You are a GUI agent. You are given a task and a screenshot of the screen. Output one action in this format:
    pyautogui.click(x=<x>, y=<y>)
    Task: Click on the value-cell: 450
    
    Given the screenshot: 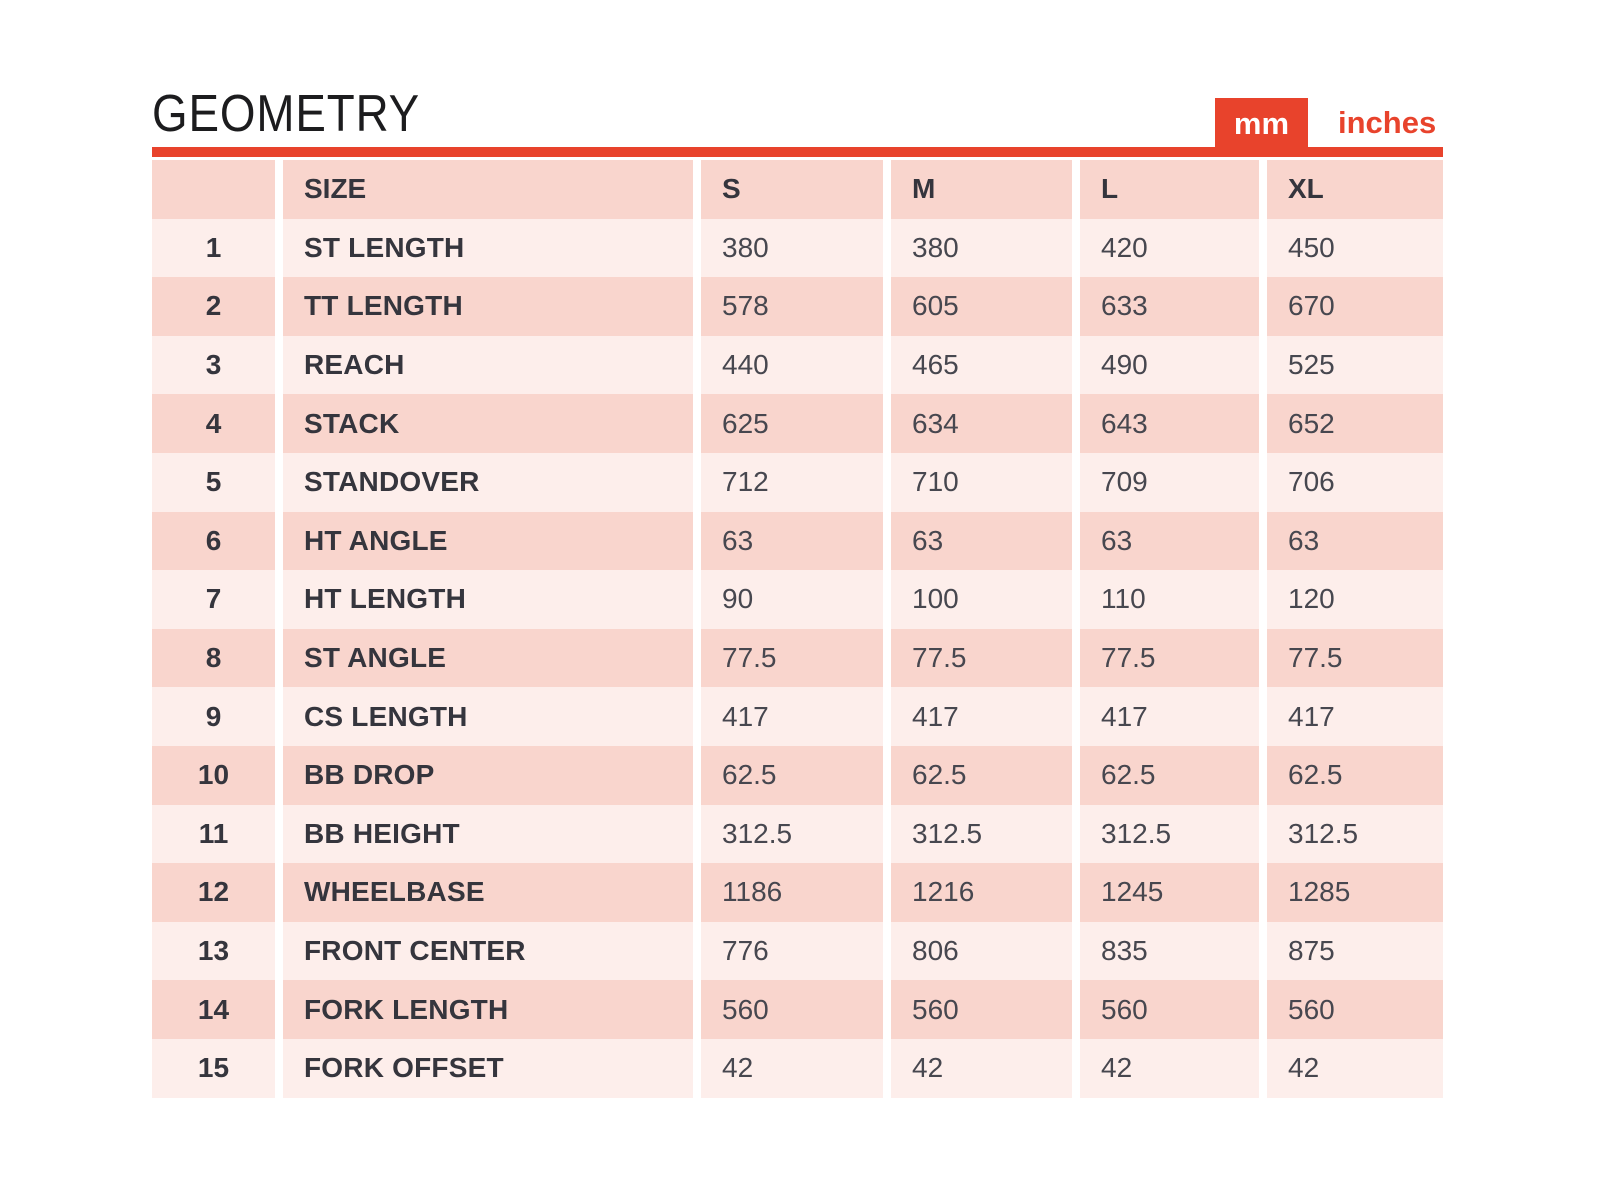 What is the action you would take?
    pyautogui.click(x=1355, y=248)
    